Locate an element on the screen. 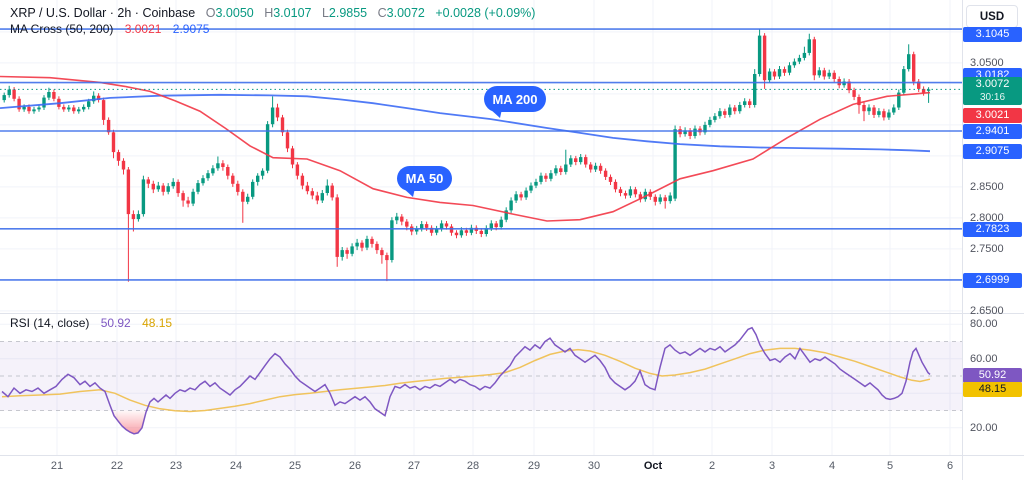  ma-cross-legend-row: MA Cross (50, 200) 3.0021 2.9075 is located at coordinates (109, 29).